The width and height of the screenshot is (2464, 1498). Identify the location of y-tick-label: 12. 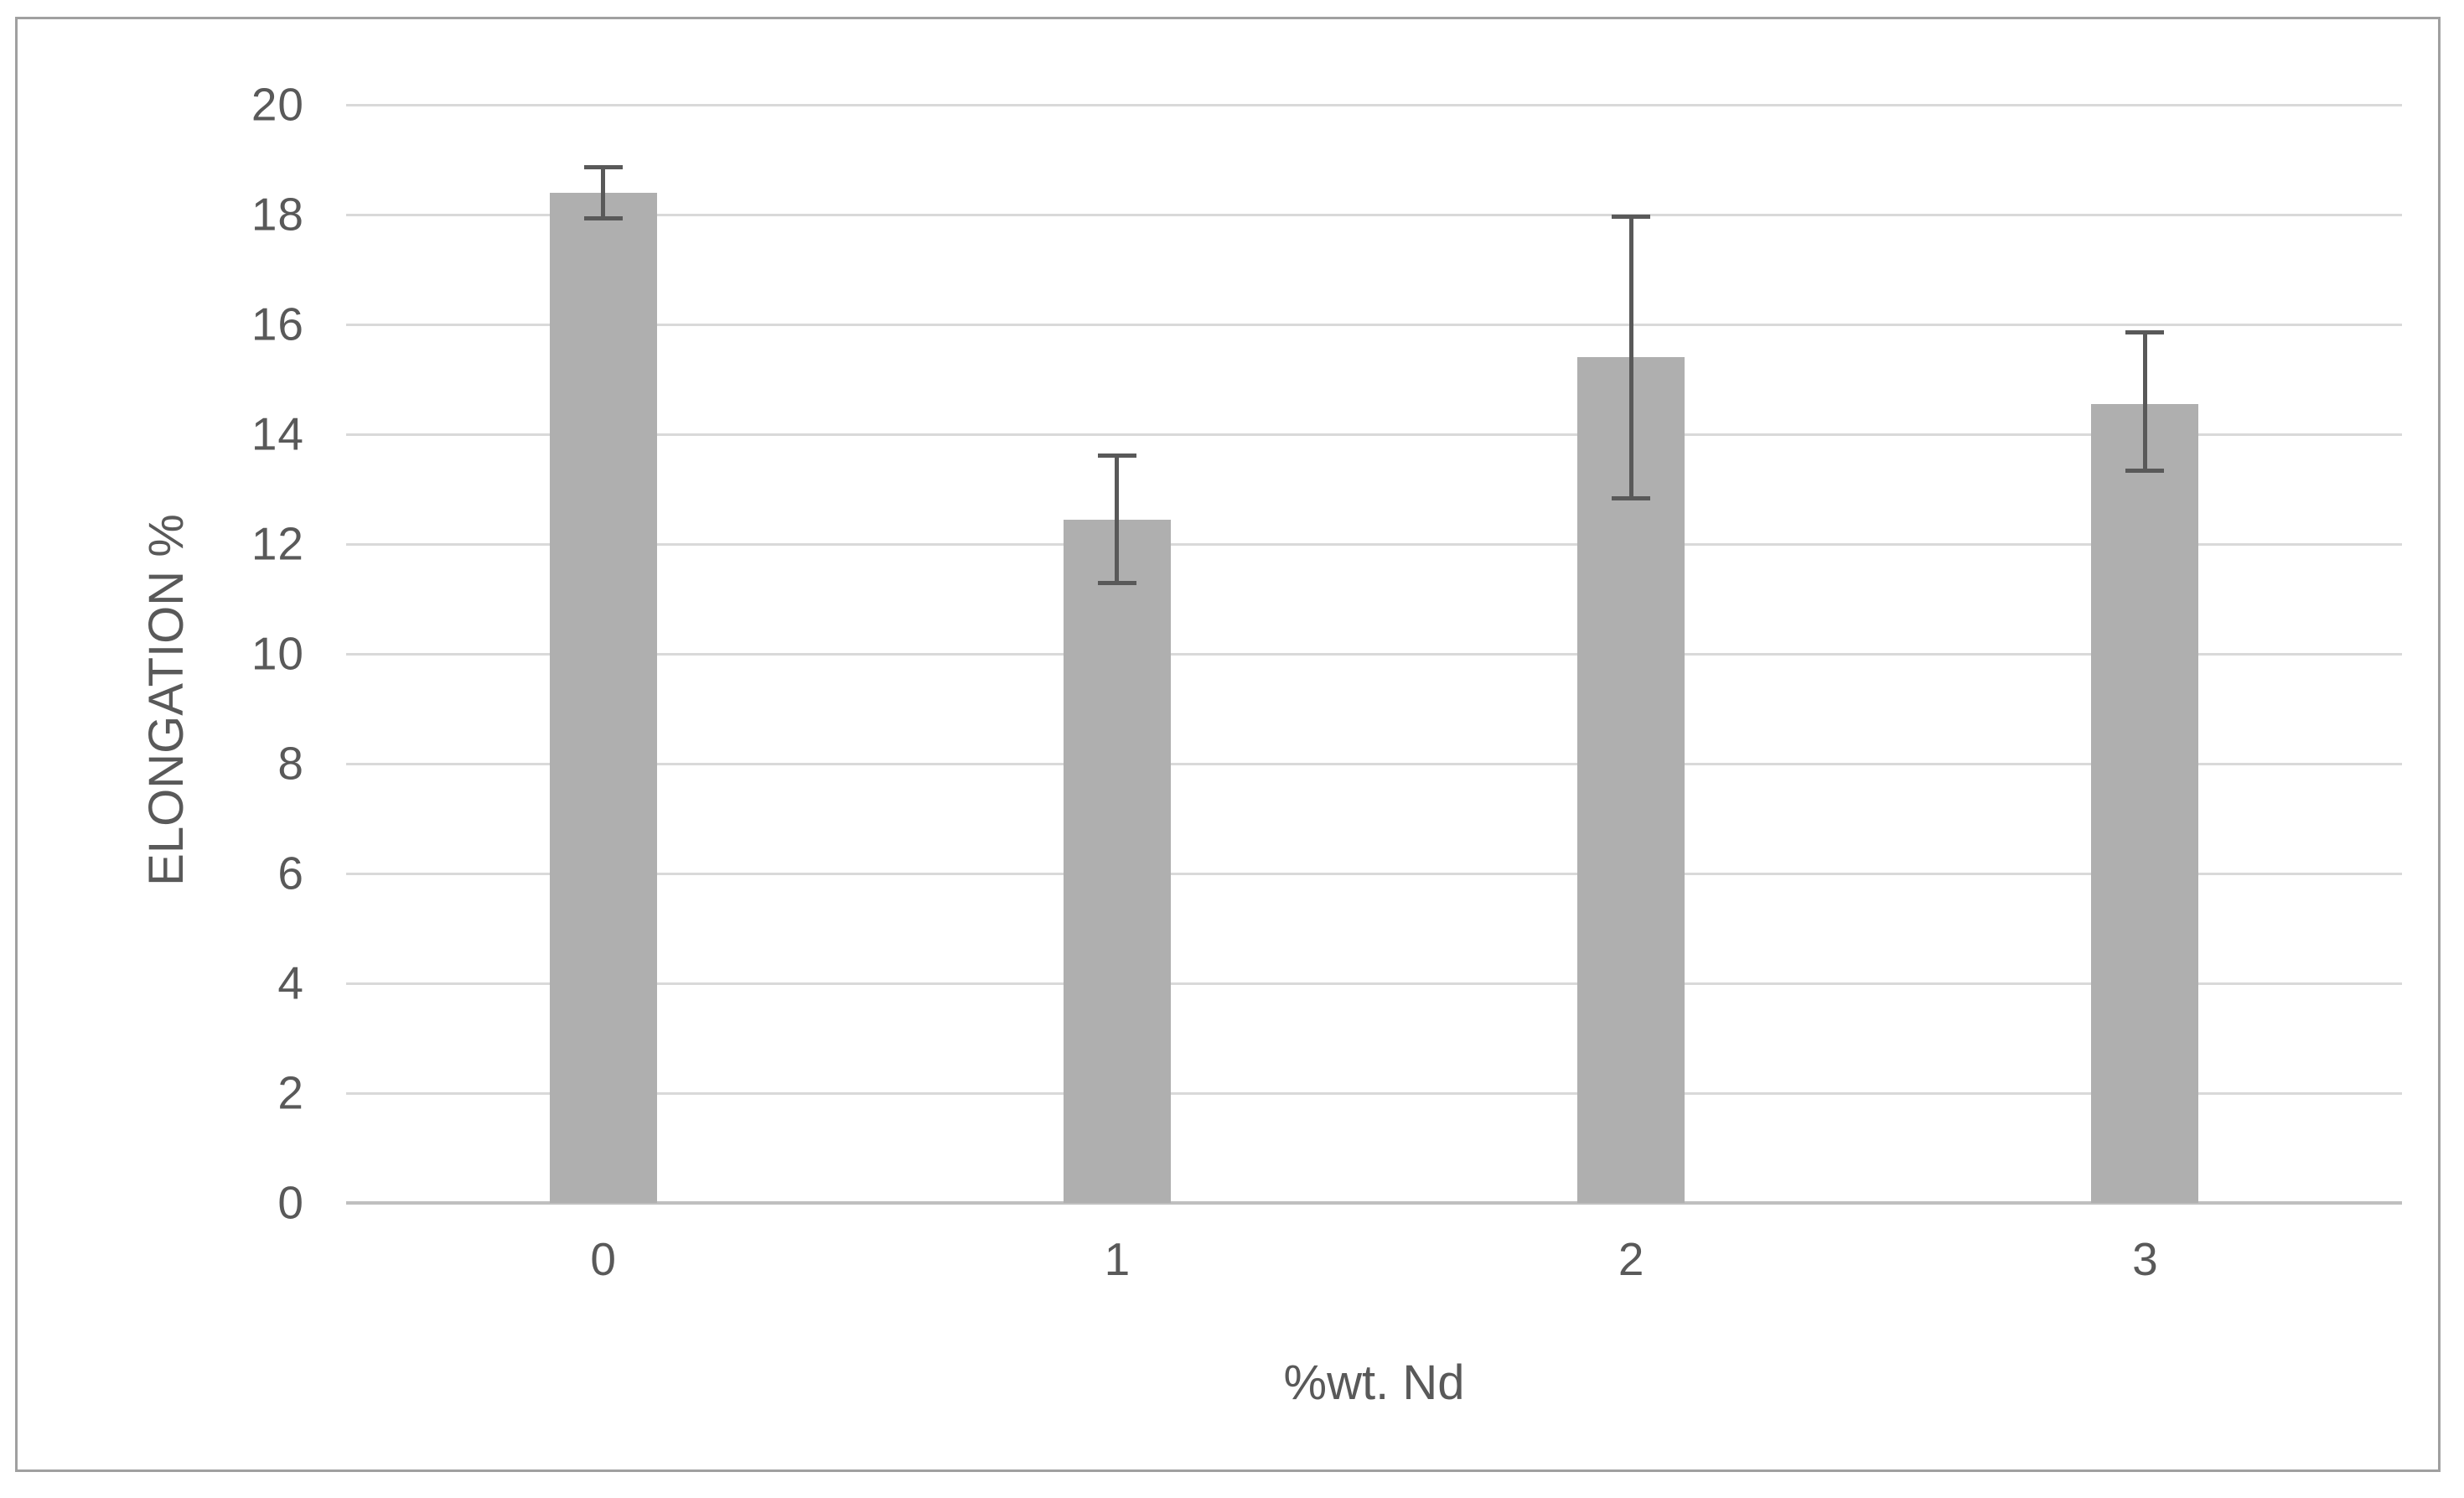
(277, 543).